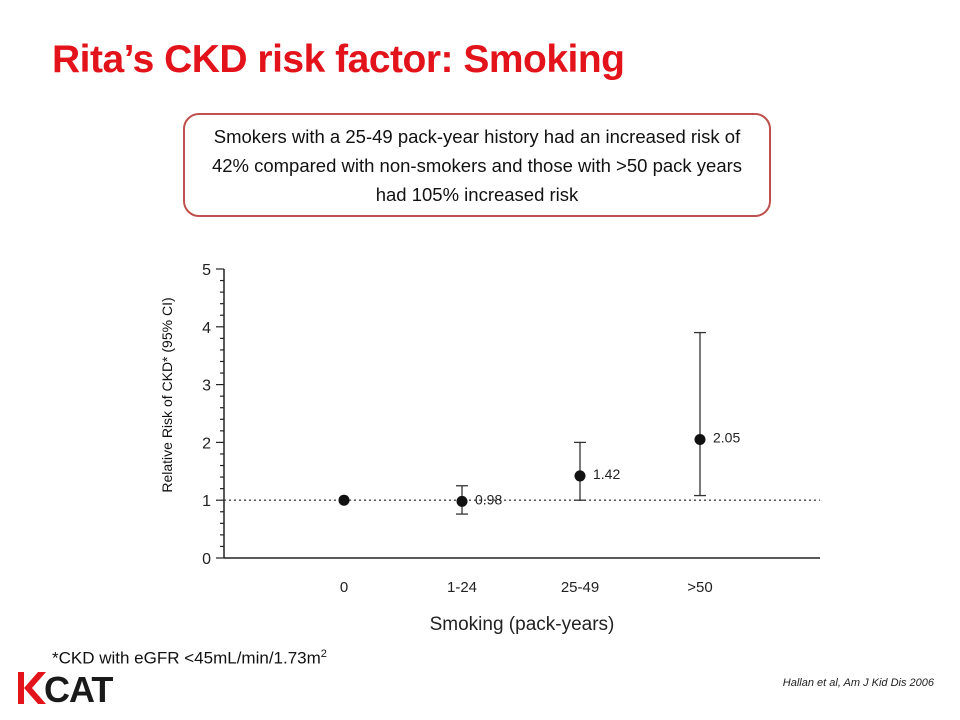 This screenshot has height=720, width=960. What do you see at coordinates (323, 654) in the screenshot?
I see `footnote-superscript: 2` at bounding box center [323, 654].